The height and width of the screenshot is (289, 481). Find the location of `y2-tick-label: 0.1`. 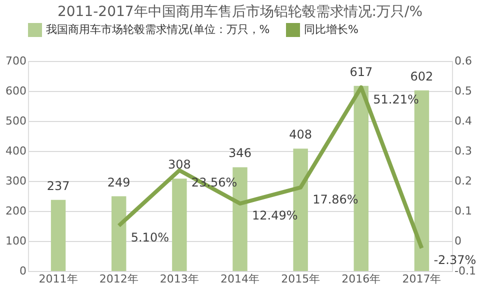

y2-tick-label: 0.1 is located at coordinates (463, 211).